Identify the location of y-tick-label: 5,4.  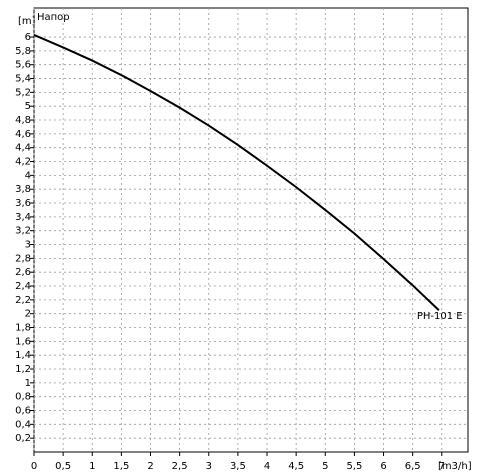
(23, 79).